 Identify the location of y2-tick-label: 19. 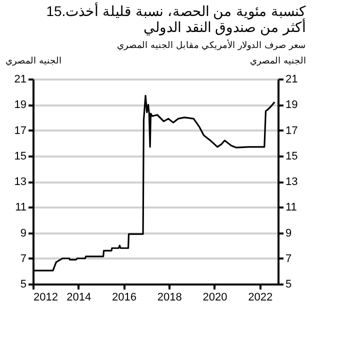
(292, 105).